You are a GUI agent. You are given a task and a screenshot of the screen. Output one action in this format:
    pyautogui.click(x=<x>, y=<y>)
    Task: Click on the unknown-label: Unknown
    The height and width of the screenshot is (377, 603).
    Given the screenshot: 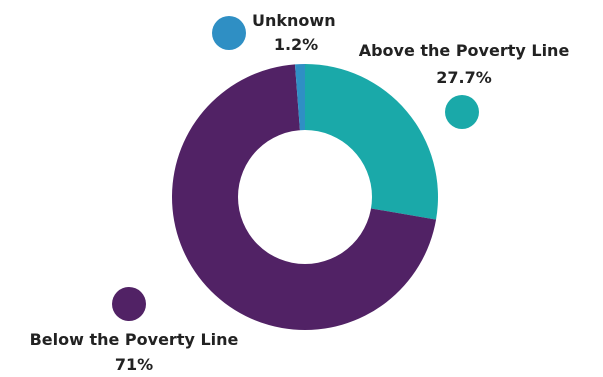 What is the action you would take?
    pyautogui.click(x=294, y=20)
    